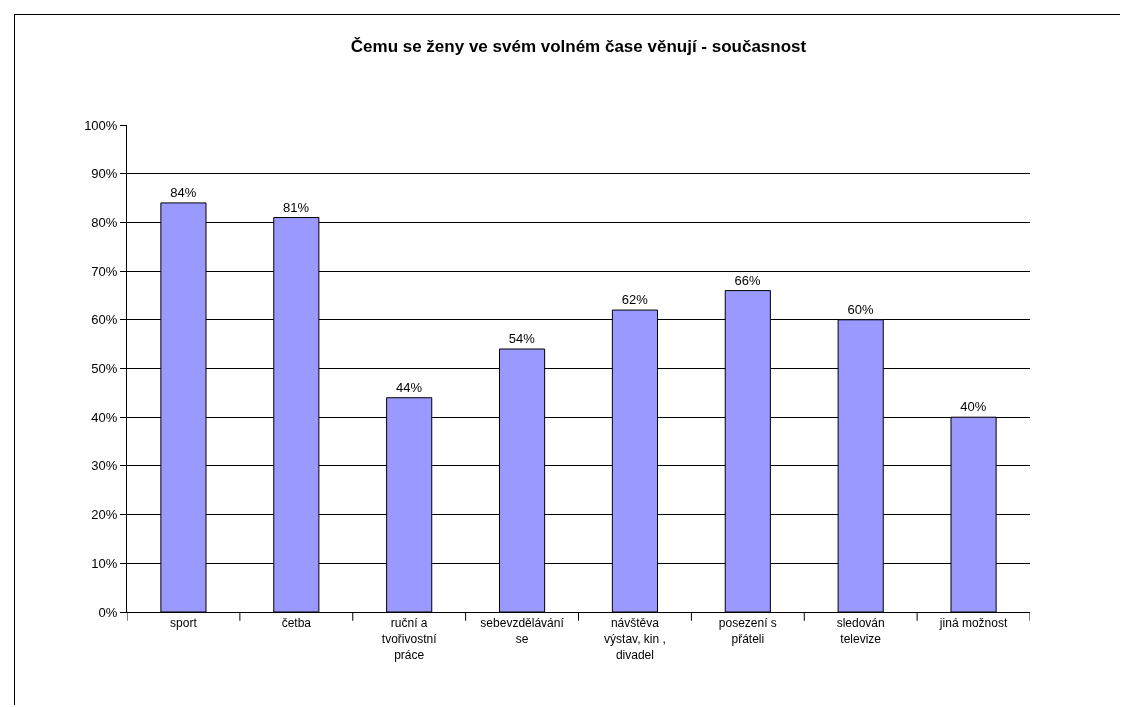 Image resolution: width=1122 pixels, height=707 pixels. What do you see at coordinates (101, 125) in the screenshot?
I see `y-tick-label: 100%` at bounding box center [101, 125].